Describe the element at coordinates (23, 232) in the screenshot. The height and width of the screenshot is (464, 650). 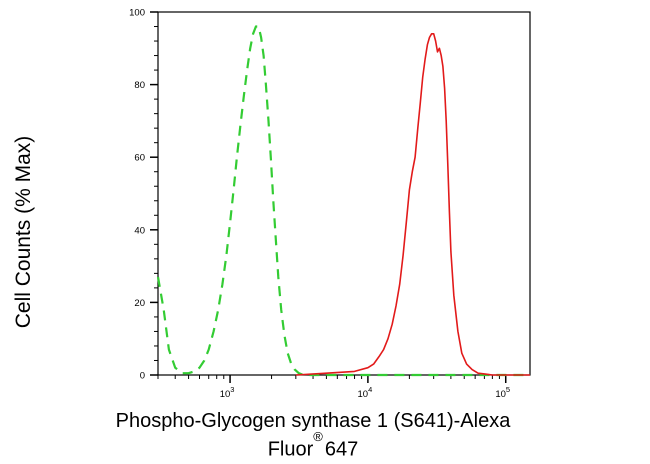
I see `y-axis-title: Cell Counts (% Max)` at that location.